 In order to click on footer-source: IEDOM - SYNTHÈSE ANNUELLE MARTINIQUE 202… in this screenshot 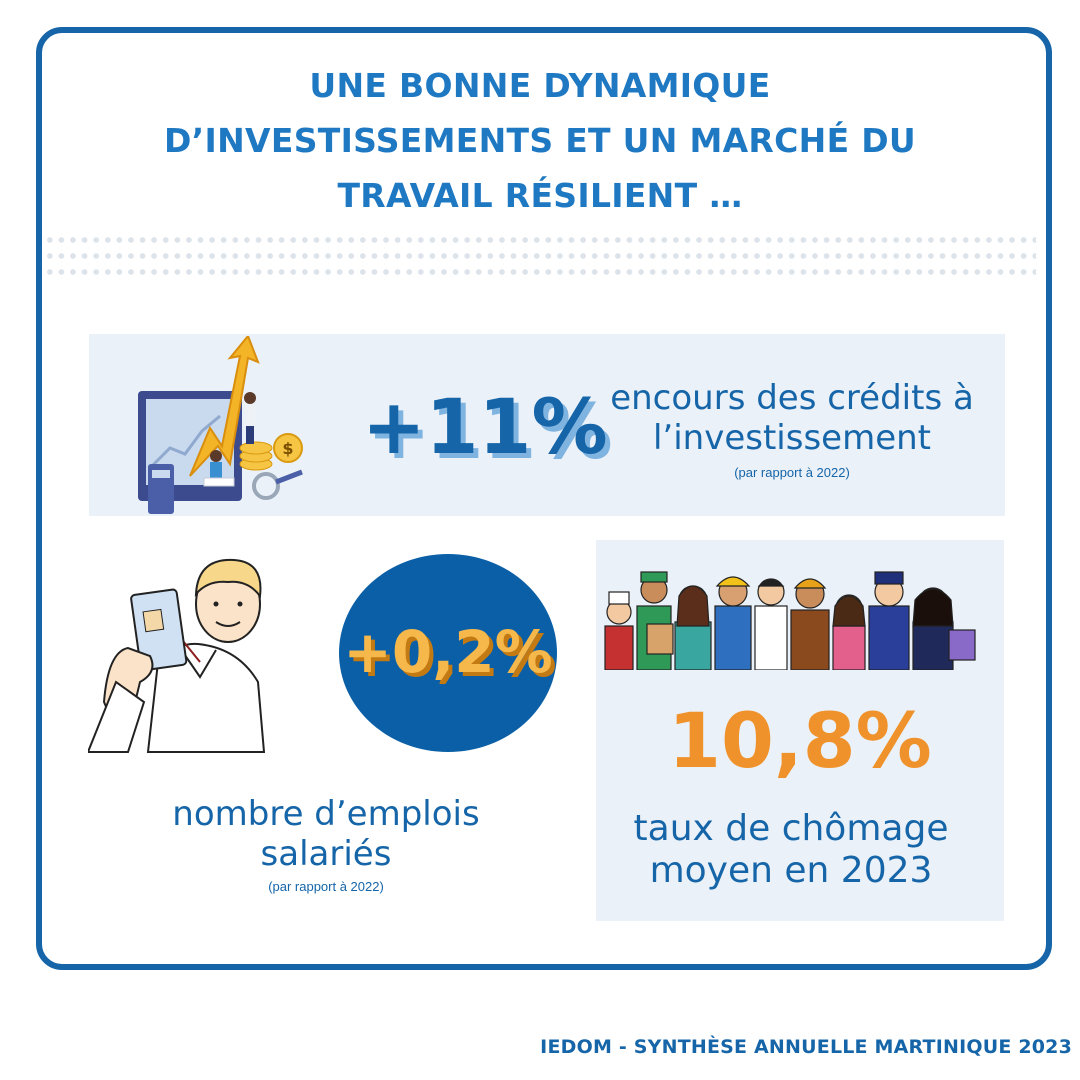, I will do `click(806, 1047)`.